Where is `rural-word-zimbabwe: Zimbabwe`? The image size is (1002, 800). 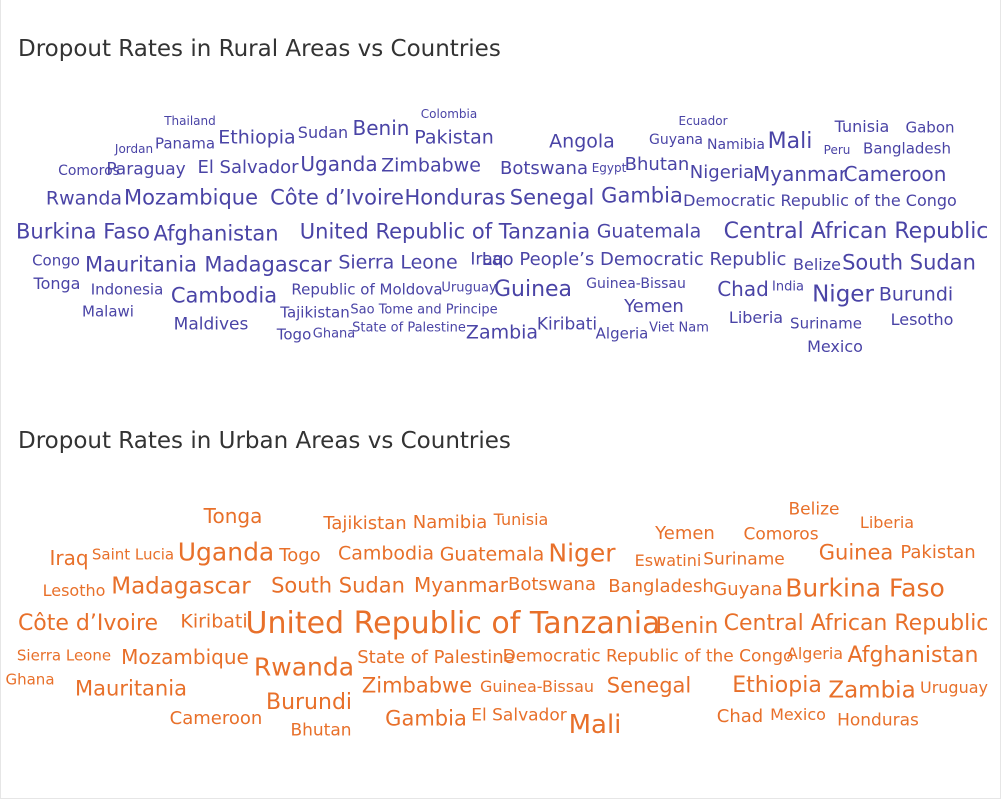
rural-word-zimbabwe: Zimbabwe is located at coordinates (431, 165).